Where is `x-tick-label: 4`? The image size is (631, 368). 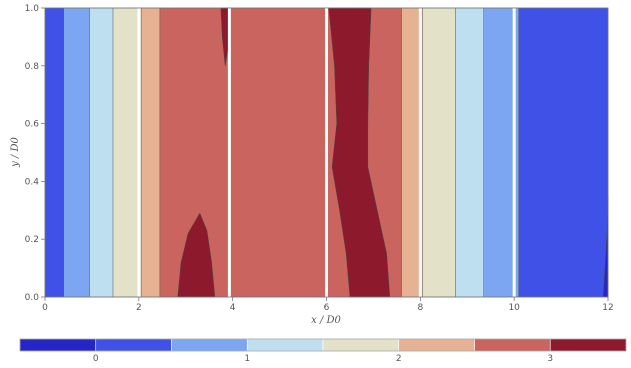 x-tick-label: 4 is located at coordinates (233, 308).